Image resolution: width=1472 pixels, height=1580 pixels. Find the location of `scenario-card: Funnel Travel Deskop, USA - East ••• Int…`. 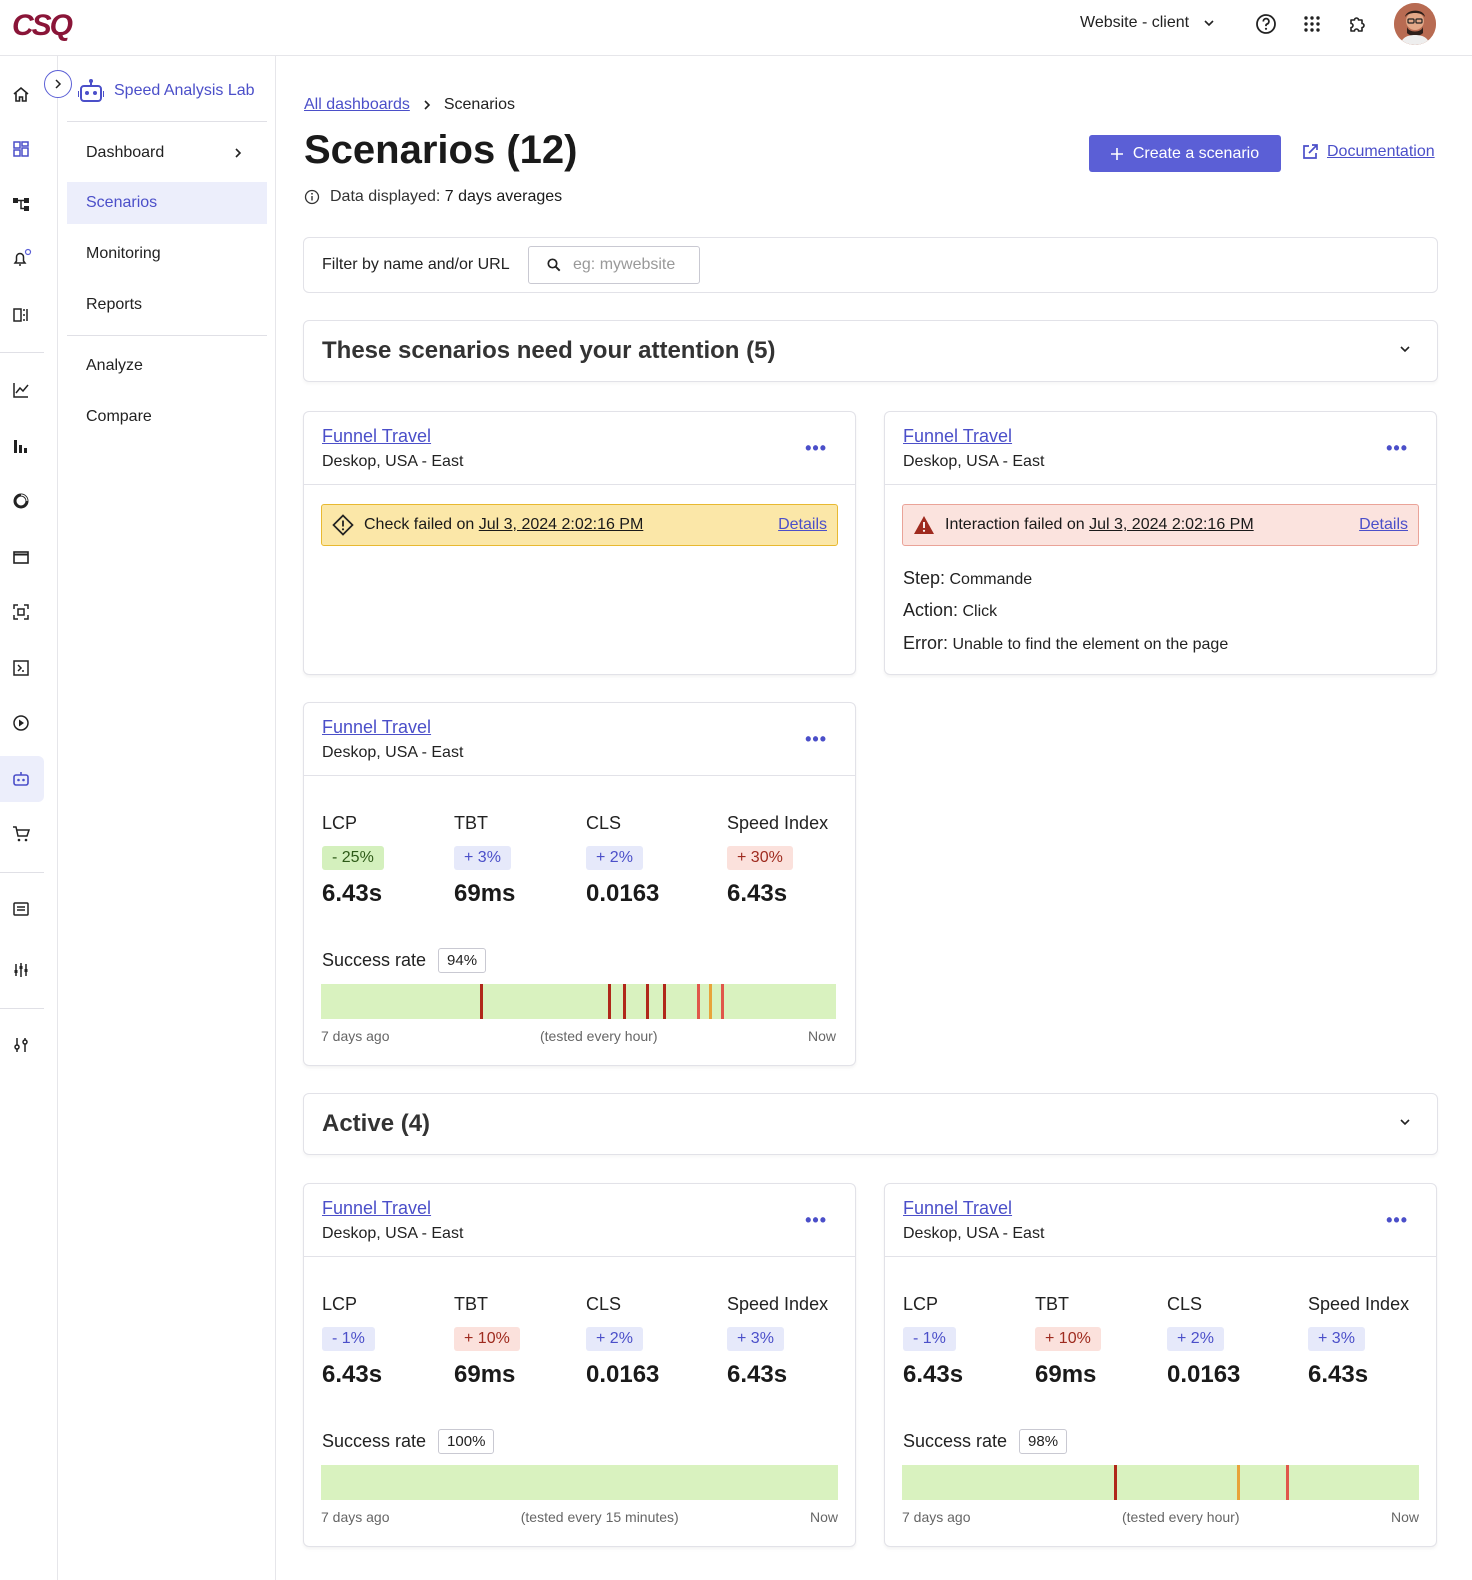

scenario-card: Funnel Travel Deskop, USA - East ••• Int… is located at coordinates (1160, 543).